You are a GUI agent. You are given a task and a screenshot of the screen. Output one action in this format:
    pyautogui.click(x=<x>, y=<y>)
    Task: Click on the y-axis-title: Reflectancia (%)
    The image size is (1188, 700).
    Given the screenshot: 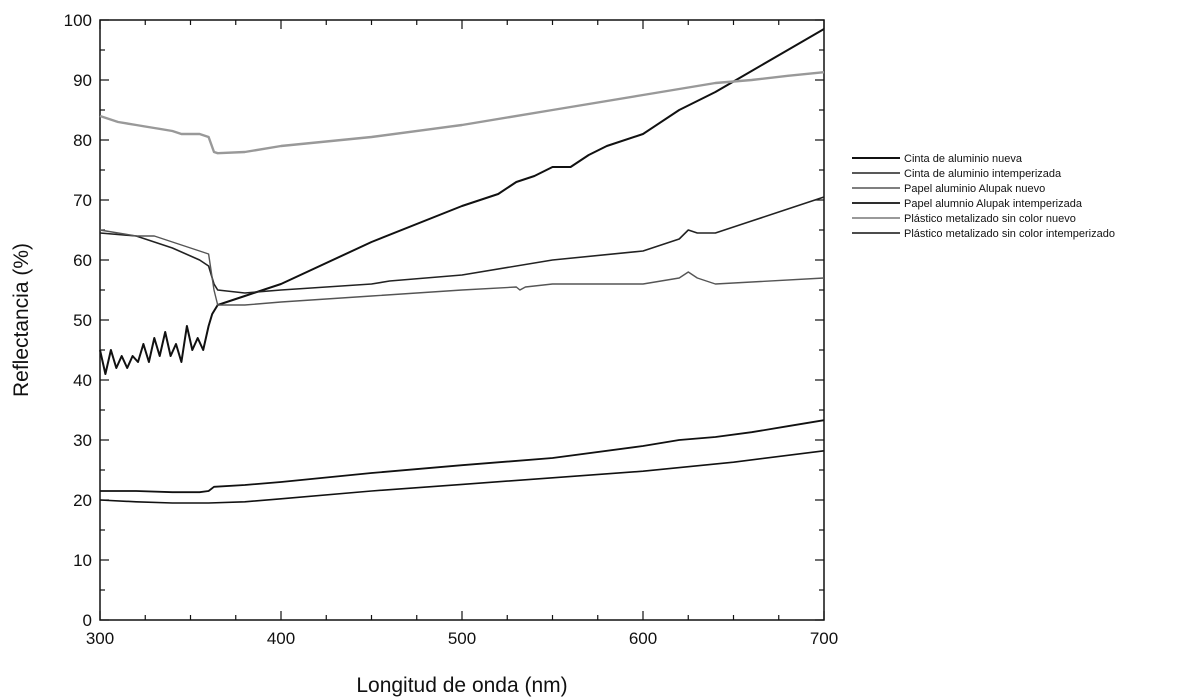 What is the action you would take?
    pyautogui.click(x=21, y=320)
    